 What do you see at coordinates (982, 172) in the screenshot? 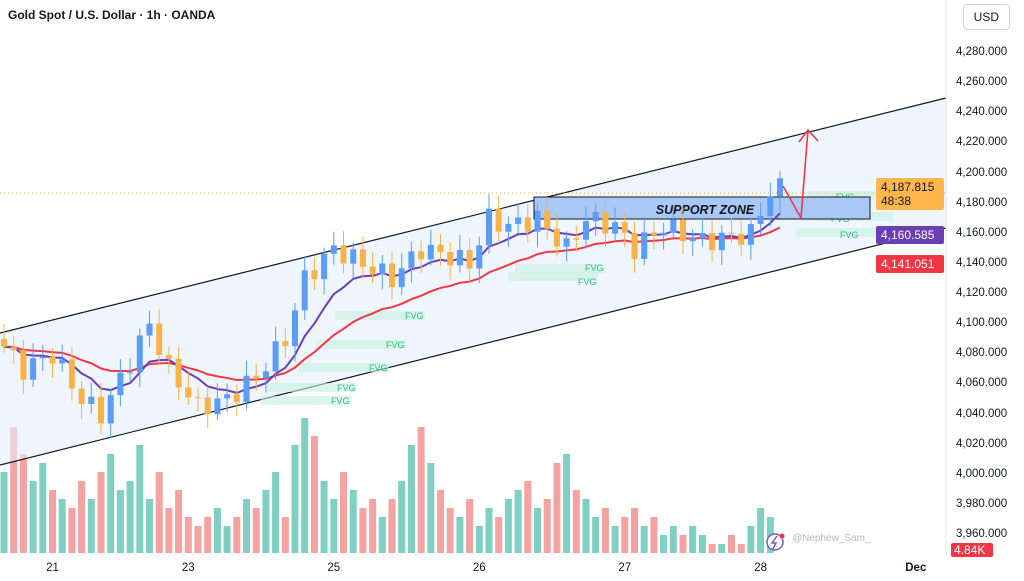
I see `y-tick: 4,200.000` at bounding box center [982, 172].